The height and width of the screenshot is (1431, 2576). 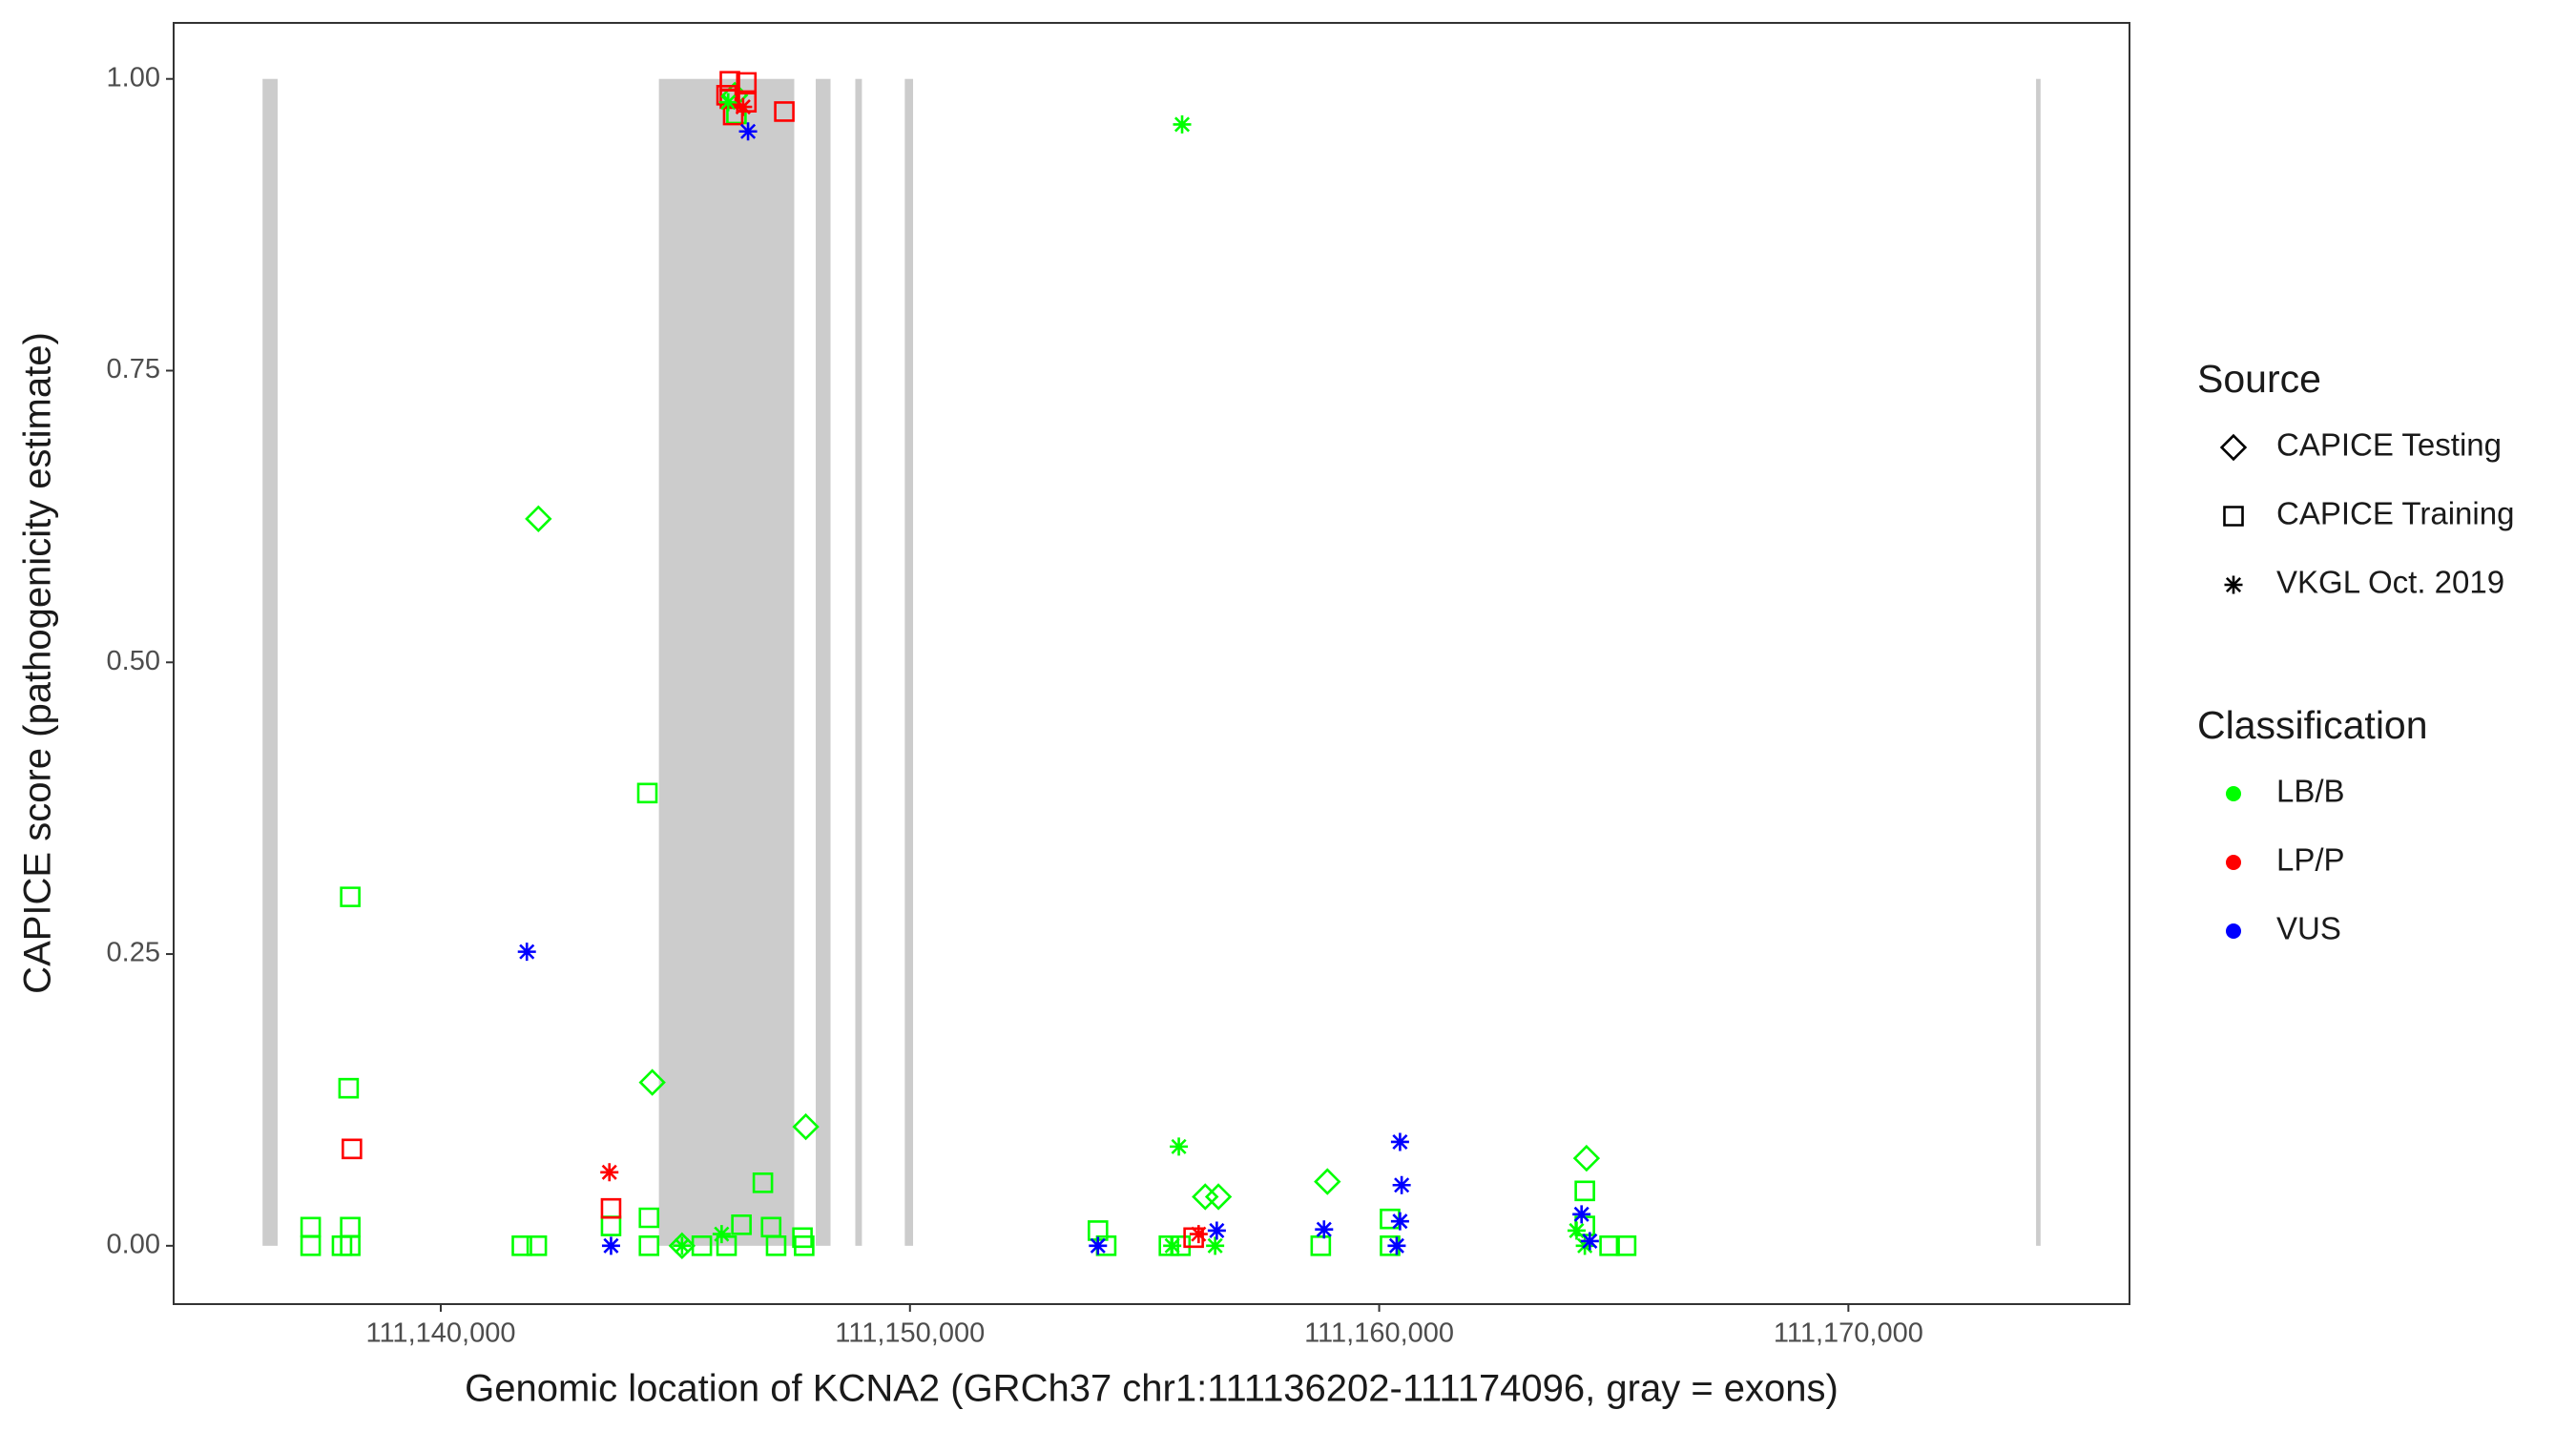 What do you see at coordinates (133, 369) in the screenshot?
I see `y-tick-label: 0.75` at bounding box center [133, 369].